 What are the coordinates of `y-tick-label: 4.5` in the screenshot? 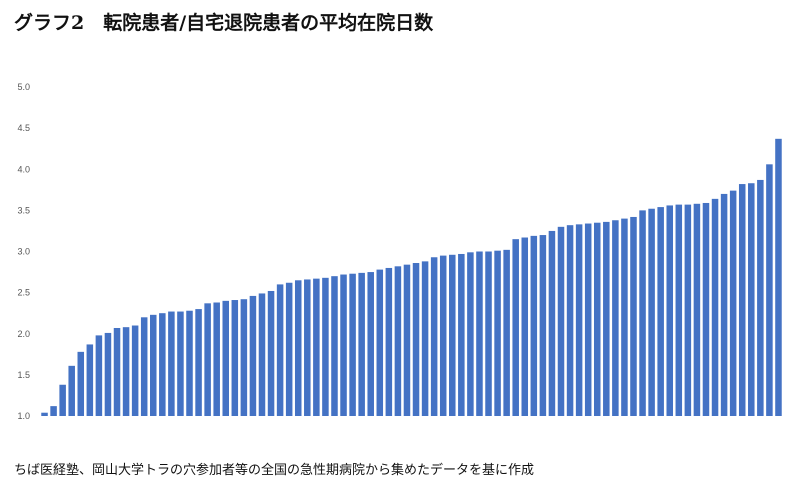 It's located at (23, 128).